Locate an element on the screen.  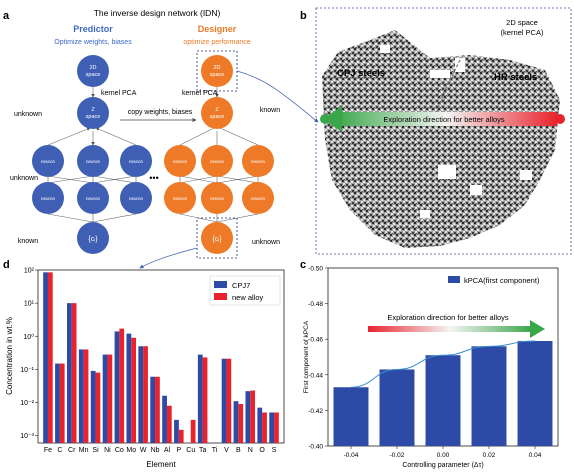
exploration-arrow-c: Exploration direction for better alloys is located at coordinates (456, 325).